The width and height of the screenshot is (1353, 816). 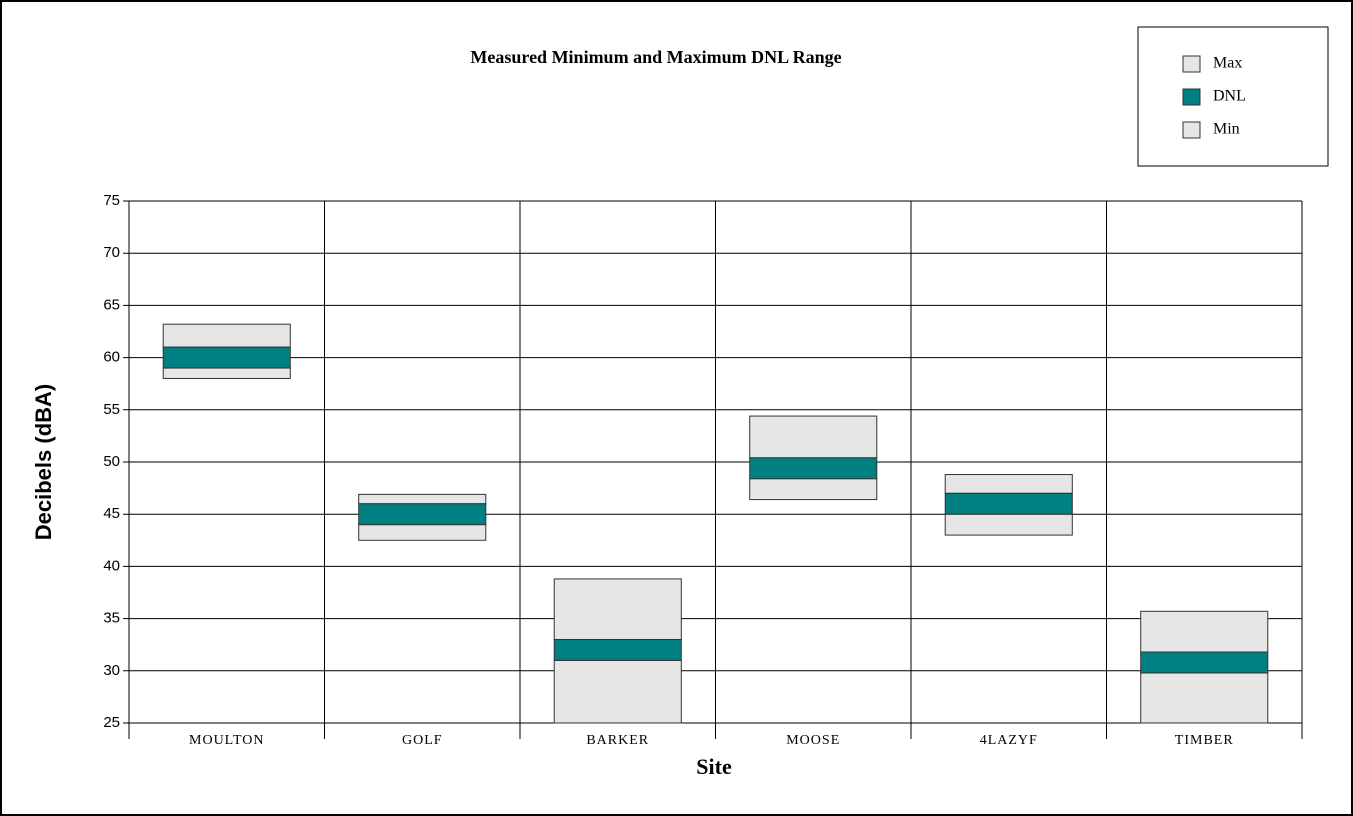 What do you see at coordinates (111, 565) in the screenshot?
I see `y-tick-label: 40` at bounding box center [111, 565].